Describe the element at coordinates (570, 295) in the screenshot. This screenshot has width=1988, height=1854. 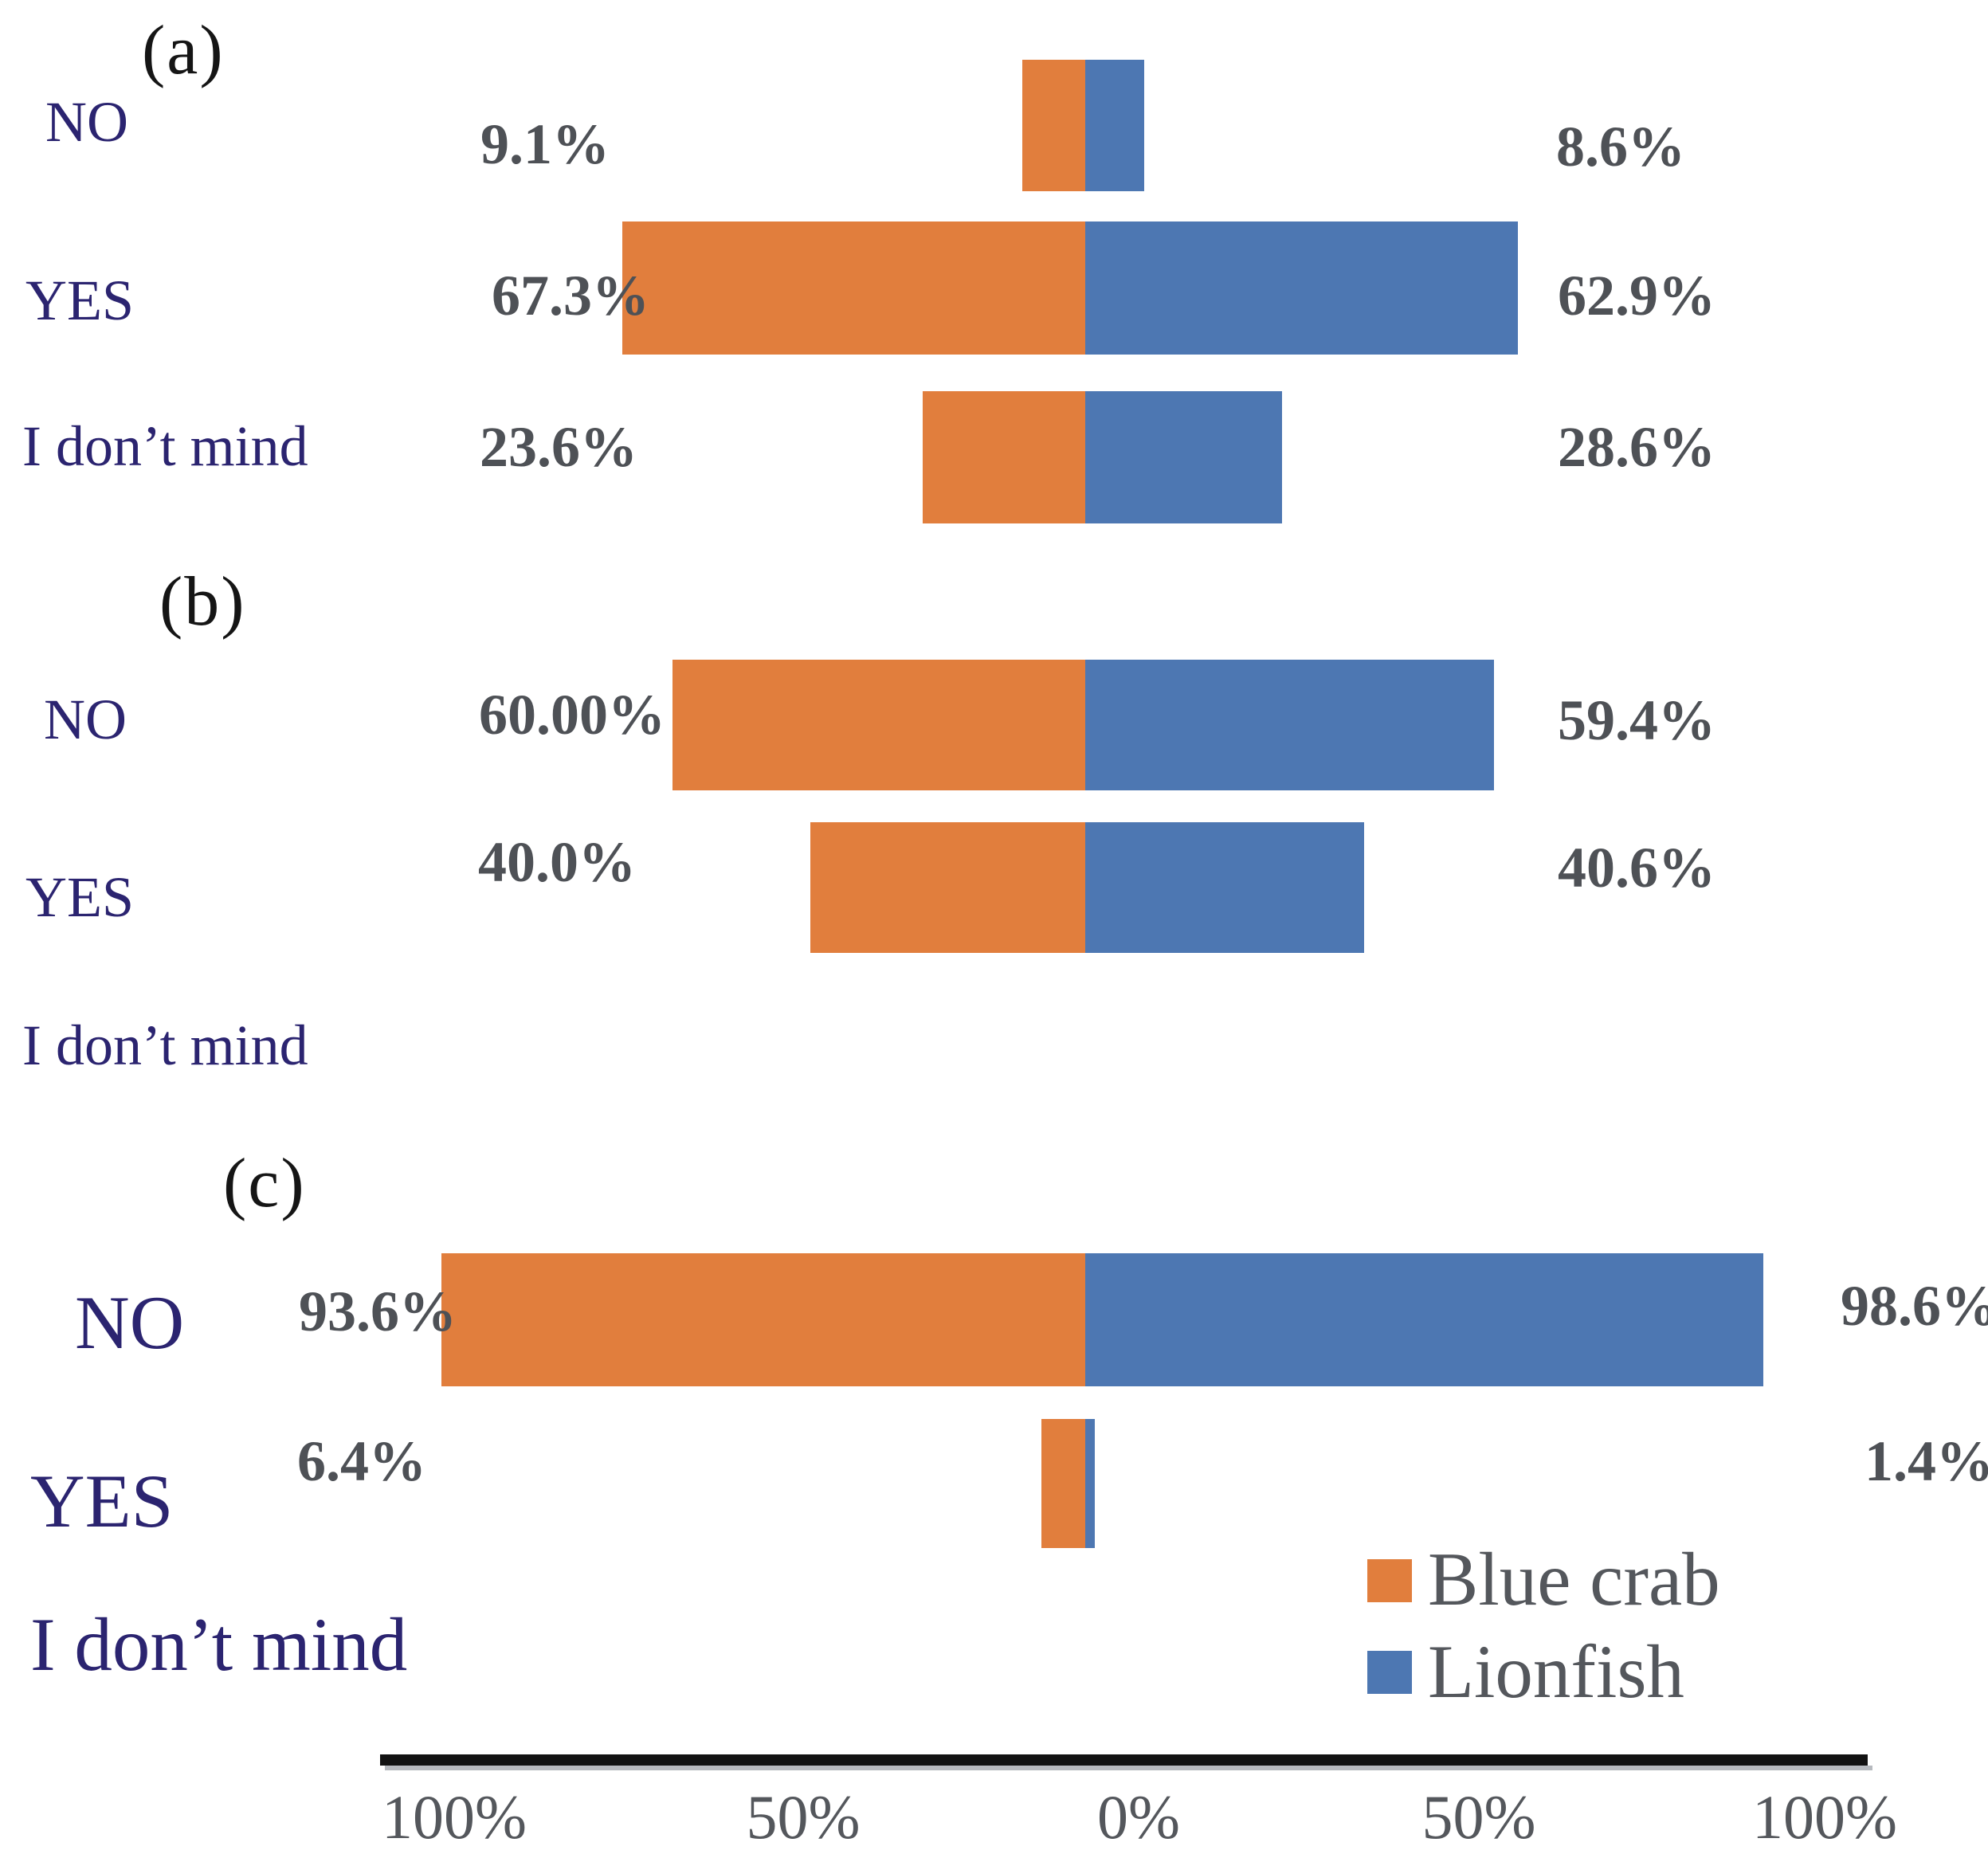
I see `value-label-a-yes-blue-crab: 67.3%` at that location.